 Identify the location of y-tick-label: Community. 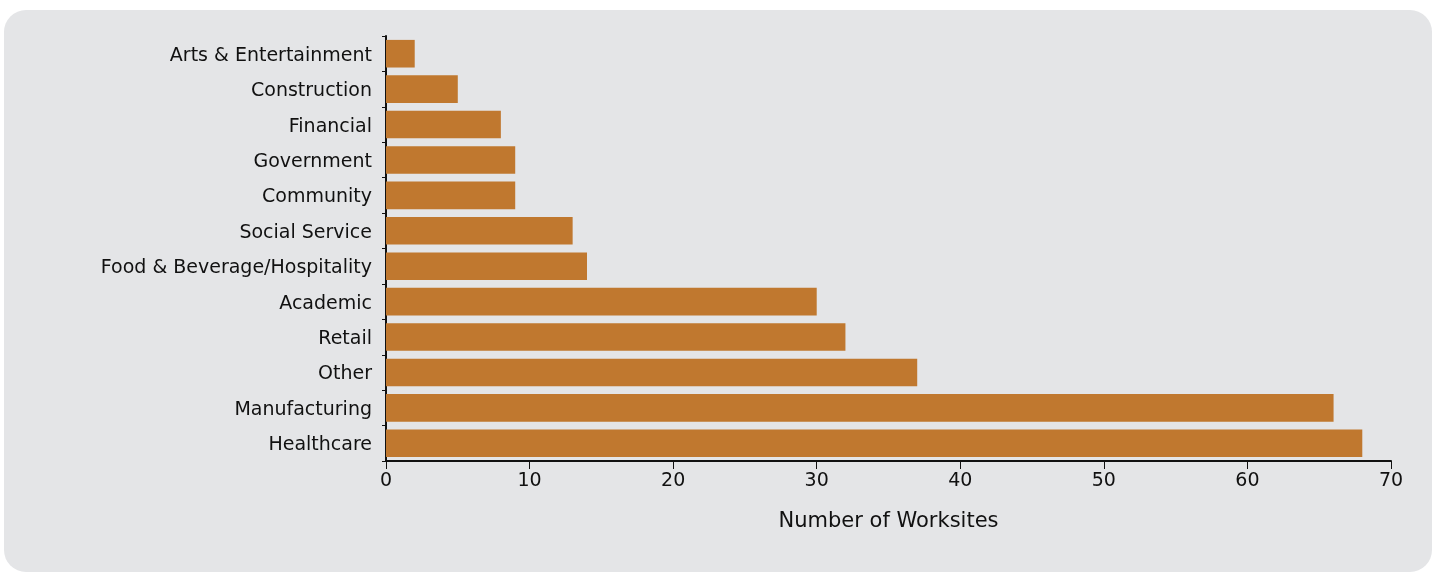
(317, 195).